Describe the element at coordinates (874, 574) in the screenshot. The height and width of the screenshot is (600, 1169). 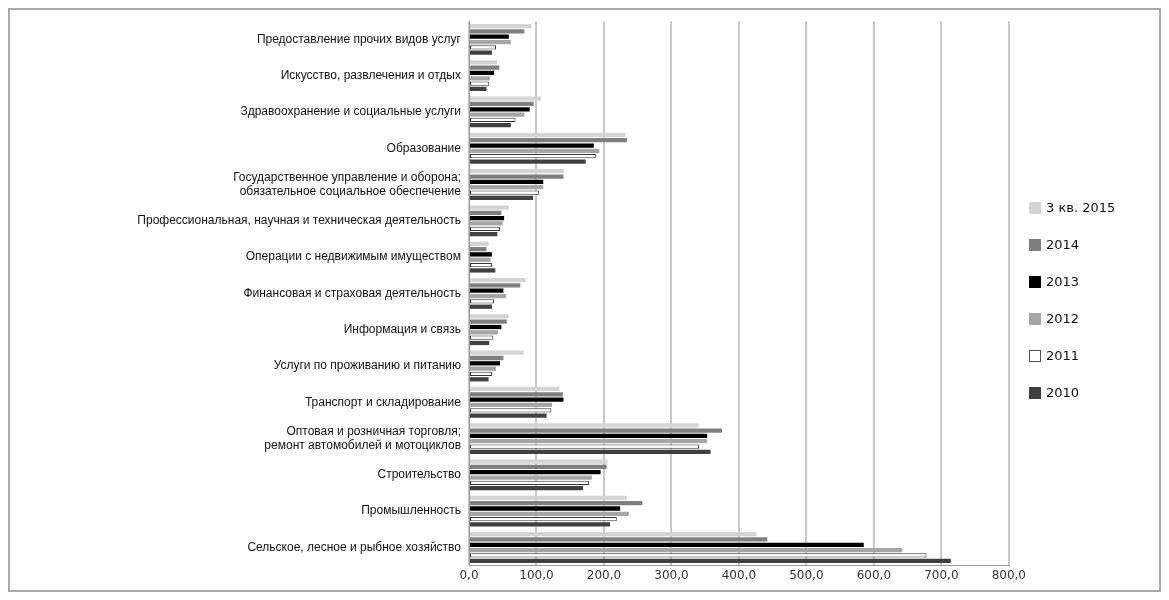
I see `x-tick-label: 600,0` at that location.